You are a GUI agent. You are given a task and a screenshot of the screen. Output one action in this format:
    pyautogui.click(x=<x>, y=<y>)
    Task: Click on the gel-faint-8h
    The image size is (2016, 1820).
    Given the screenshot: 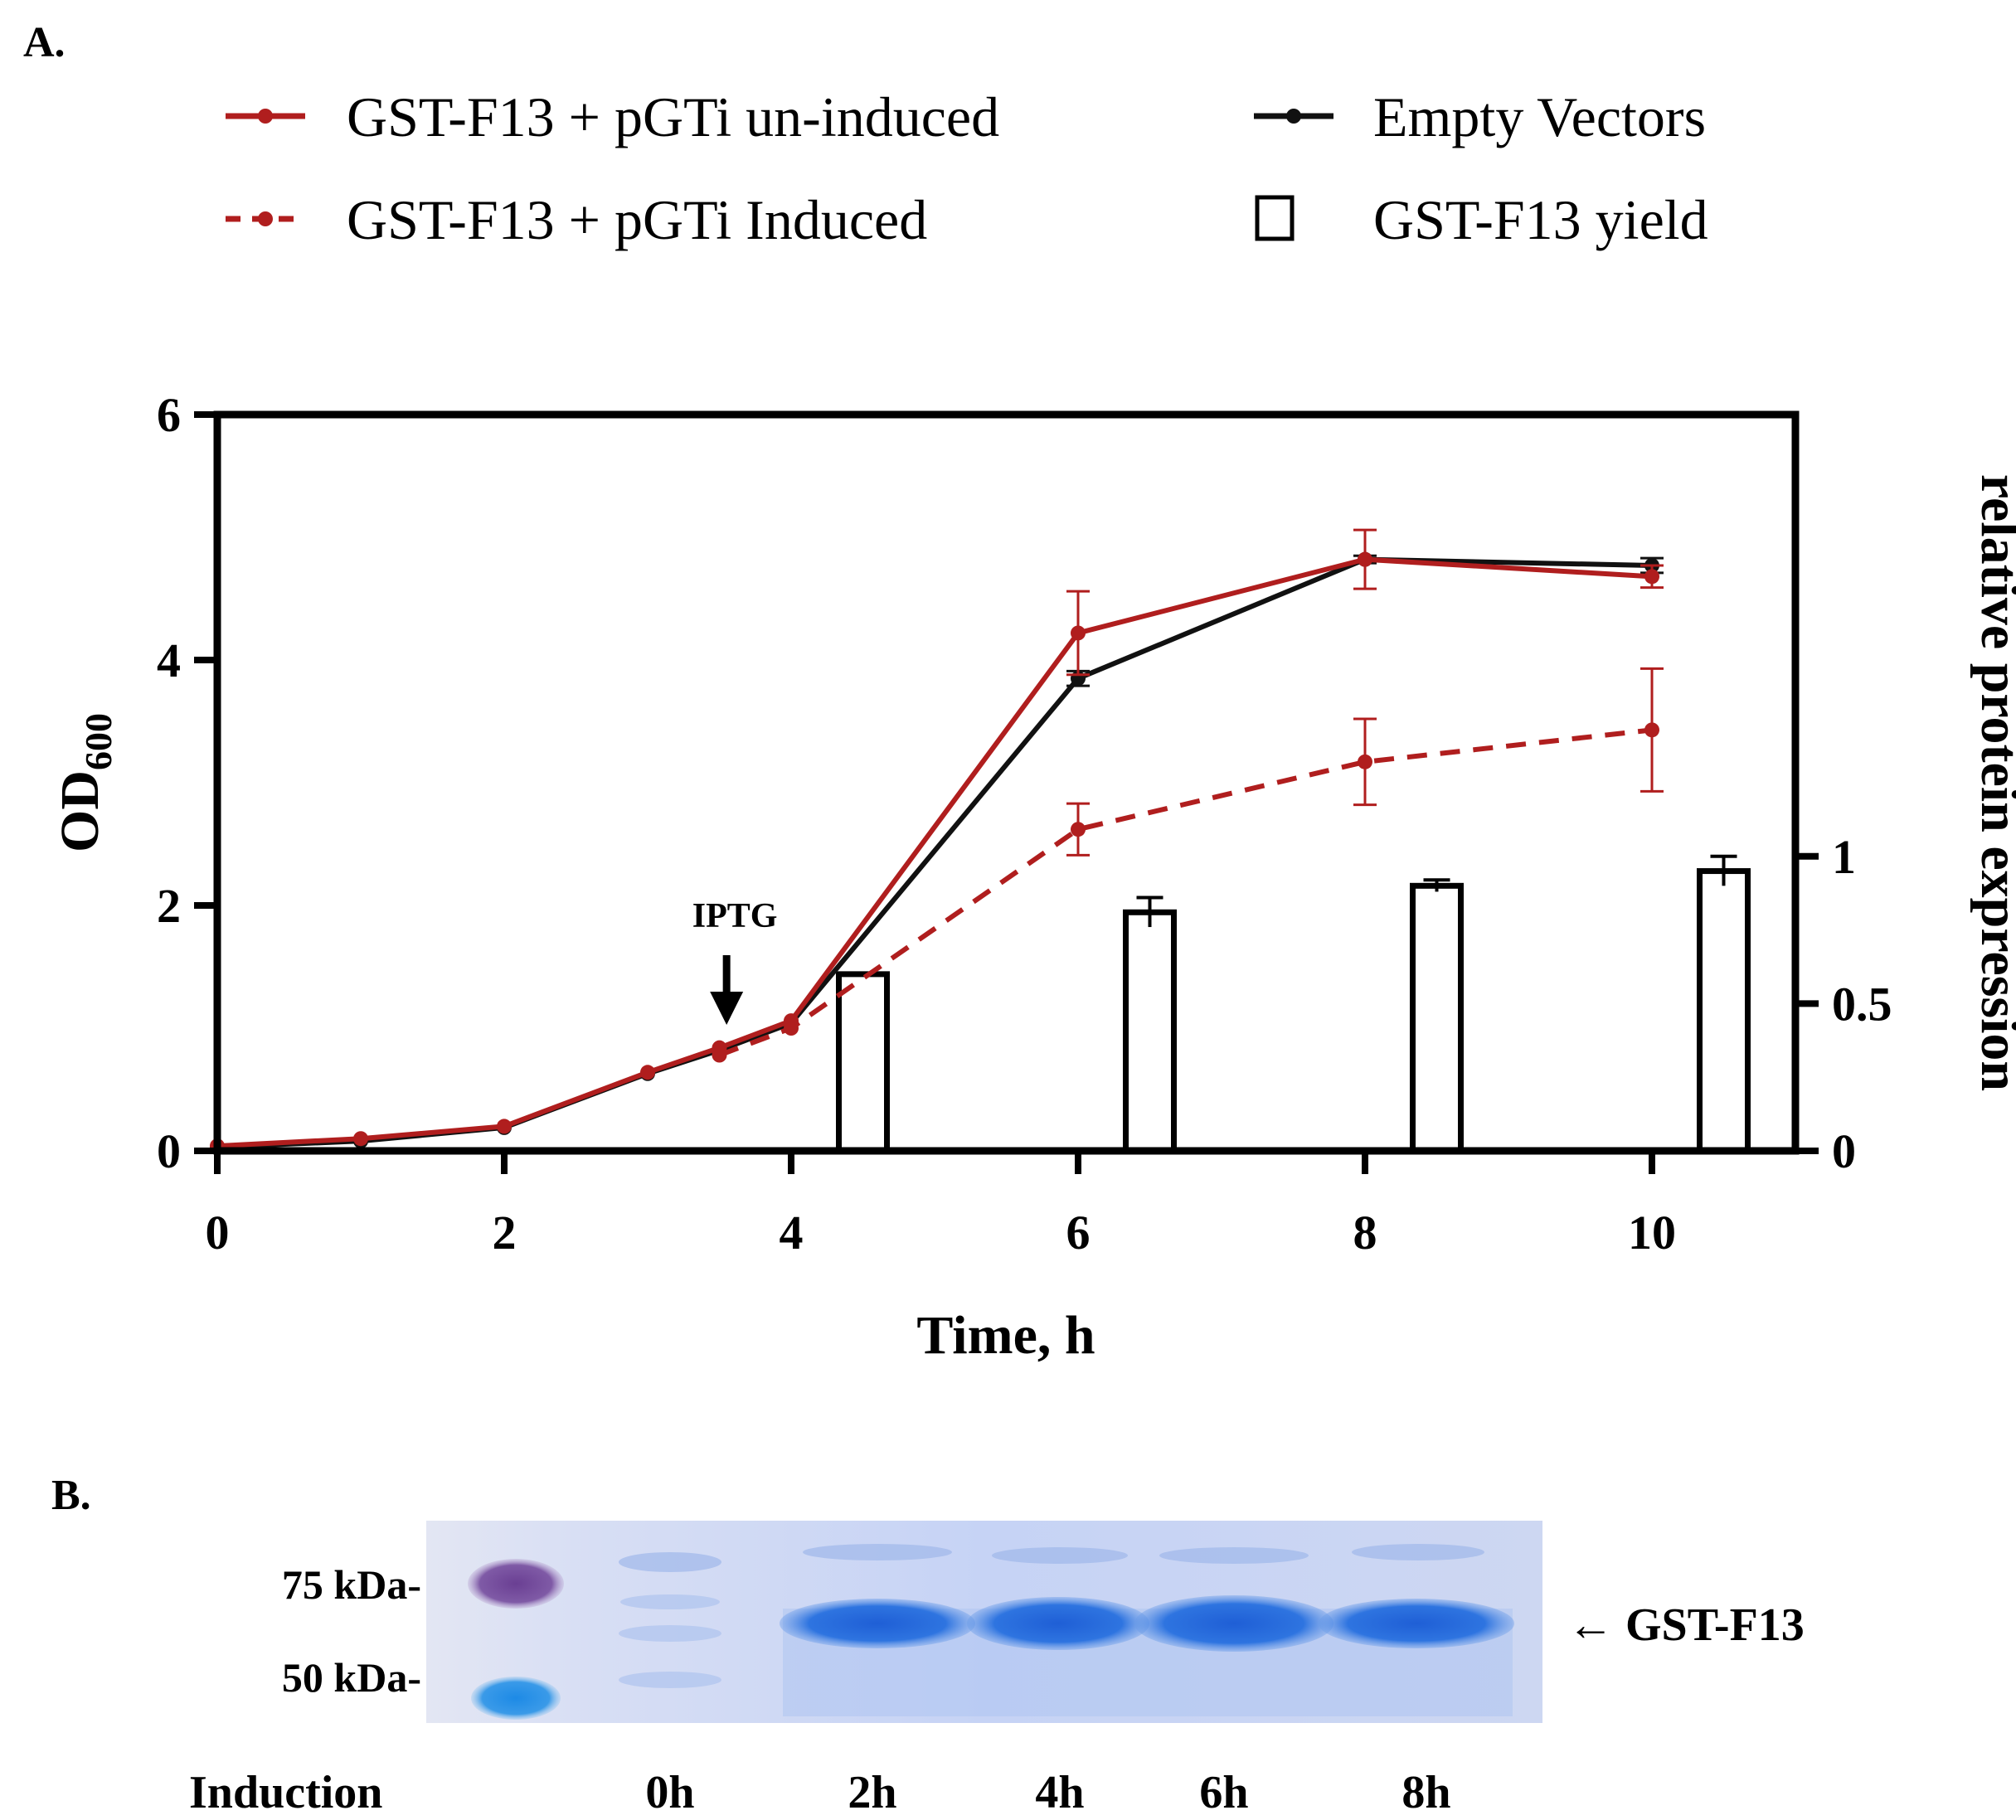 What is the action you would take?
    pyautogui.click(x=1418, y=1552)
    